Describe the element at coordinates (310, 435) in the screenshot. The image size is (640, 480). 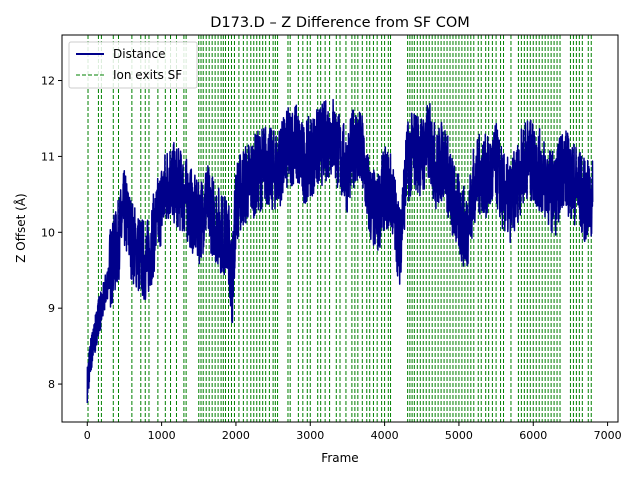
I see `x-tick-label-3: 3000` at that location.